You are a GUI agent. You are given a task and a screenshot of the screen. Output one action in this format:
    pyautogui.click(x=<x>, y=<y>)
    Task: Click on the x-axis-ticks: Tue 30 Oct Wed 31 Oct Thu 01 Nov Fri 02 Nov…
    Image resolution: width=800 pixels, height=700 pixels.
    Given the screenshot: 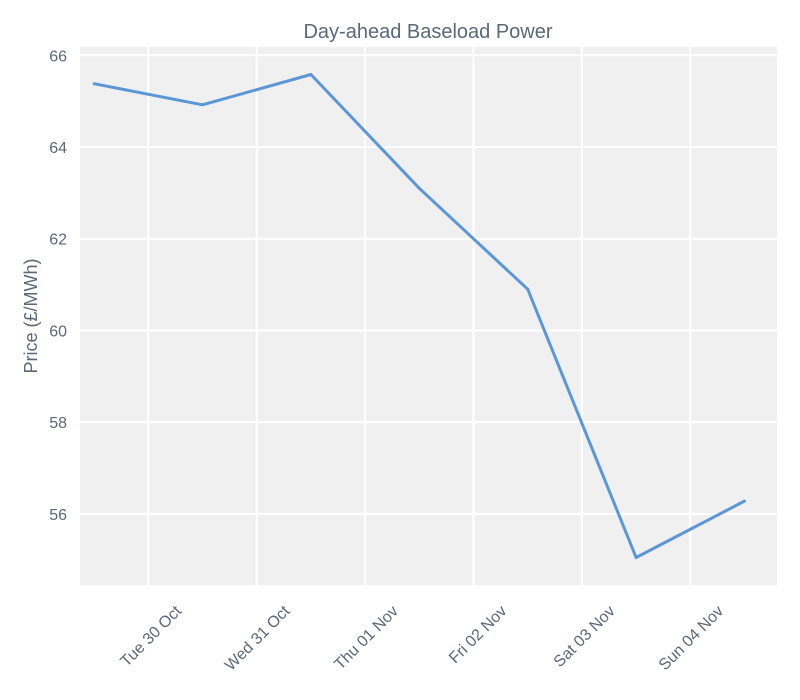 What is the action you would take?
    pyautogui.click(x=423, y=638)
    